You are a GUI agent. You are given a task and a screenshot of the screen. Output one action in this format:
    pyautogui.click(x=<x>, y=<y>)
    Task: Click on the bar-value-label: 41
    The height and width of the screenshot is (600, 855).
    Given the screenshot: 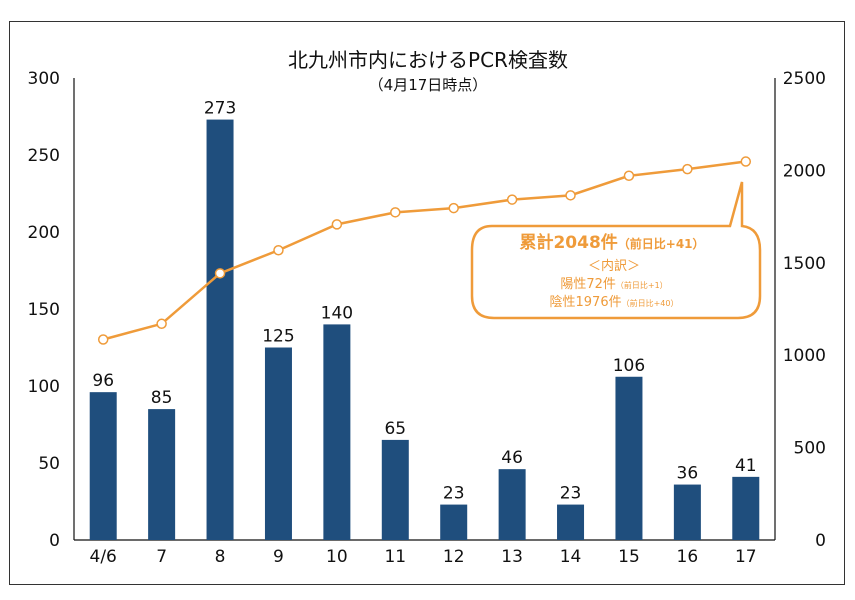 What is the action you would take?
    pyautogui.click(x=746, y=466)
    